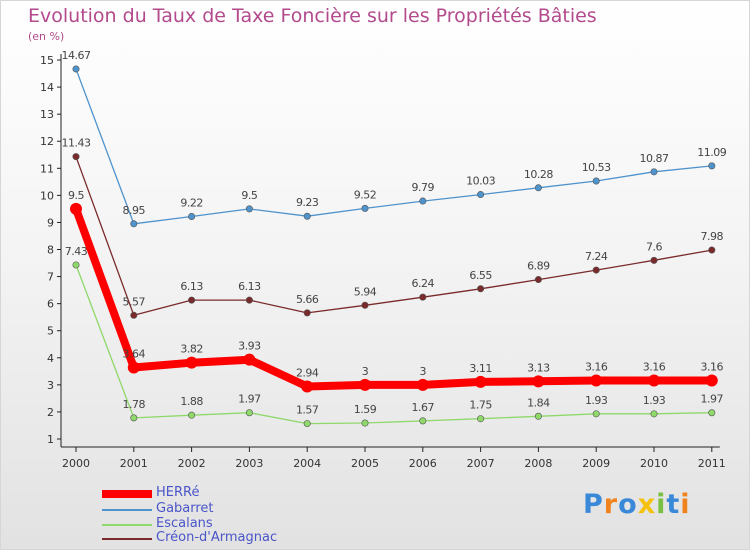 This screenshot has height=550, width=750. Describe the element at coordinates (307, 463) in the screenshot. I see `x-tick-label-2004: 2004` at that location.